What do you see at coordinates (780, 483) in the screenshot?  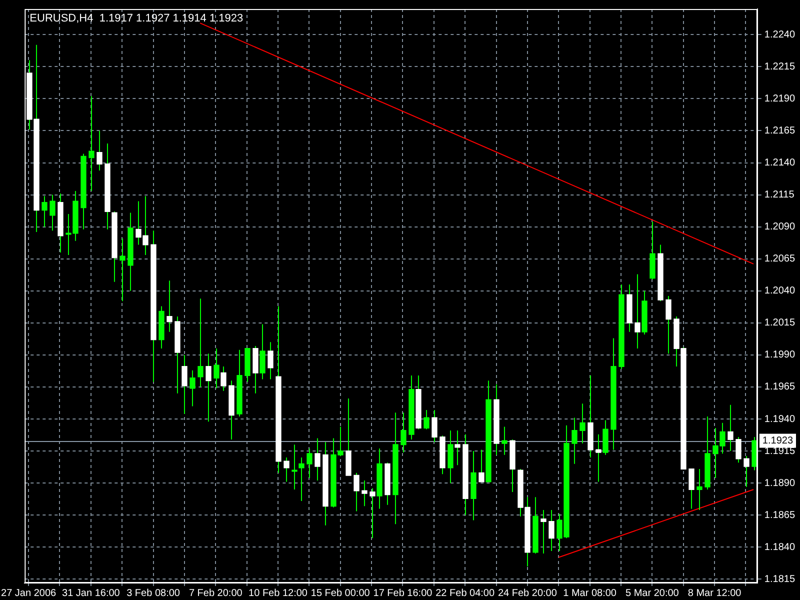 I see `y-tick-label: 1.1890` at bounding box center [780, 483].